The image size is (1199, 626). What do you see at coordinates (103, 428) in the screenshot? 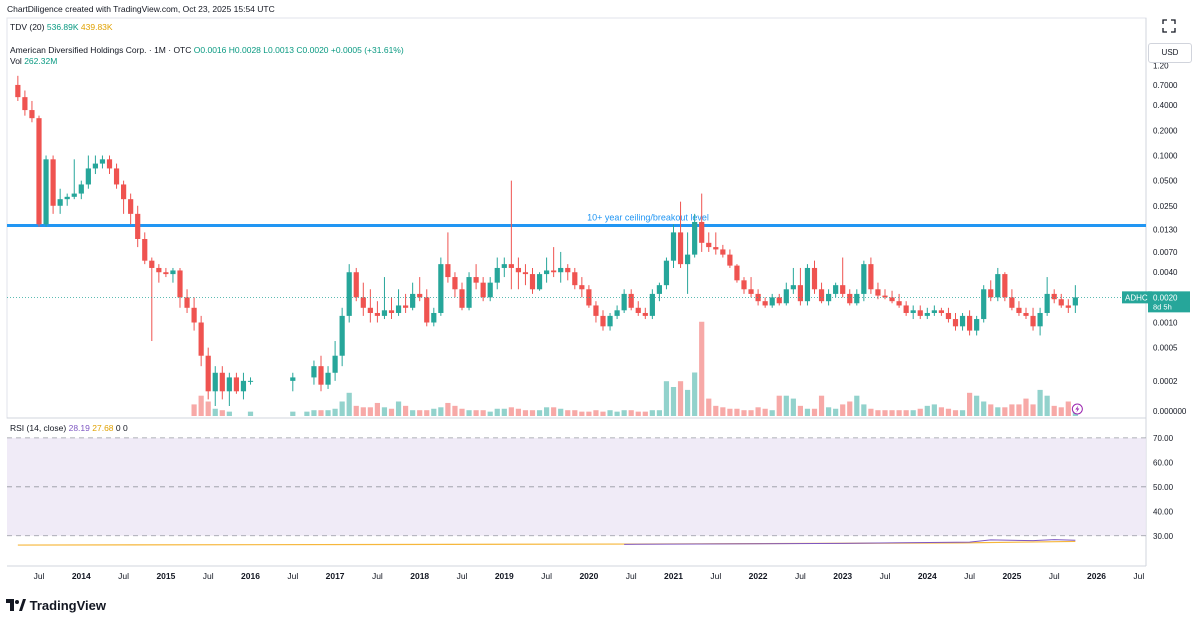
I see `rsi-value-2: 27.68` at bounding box center [103, 428].